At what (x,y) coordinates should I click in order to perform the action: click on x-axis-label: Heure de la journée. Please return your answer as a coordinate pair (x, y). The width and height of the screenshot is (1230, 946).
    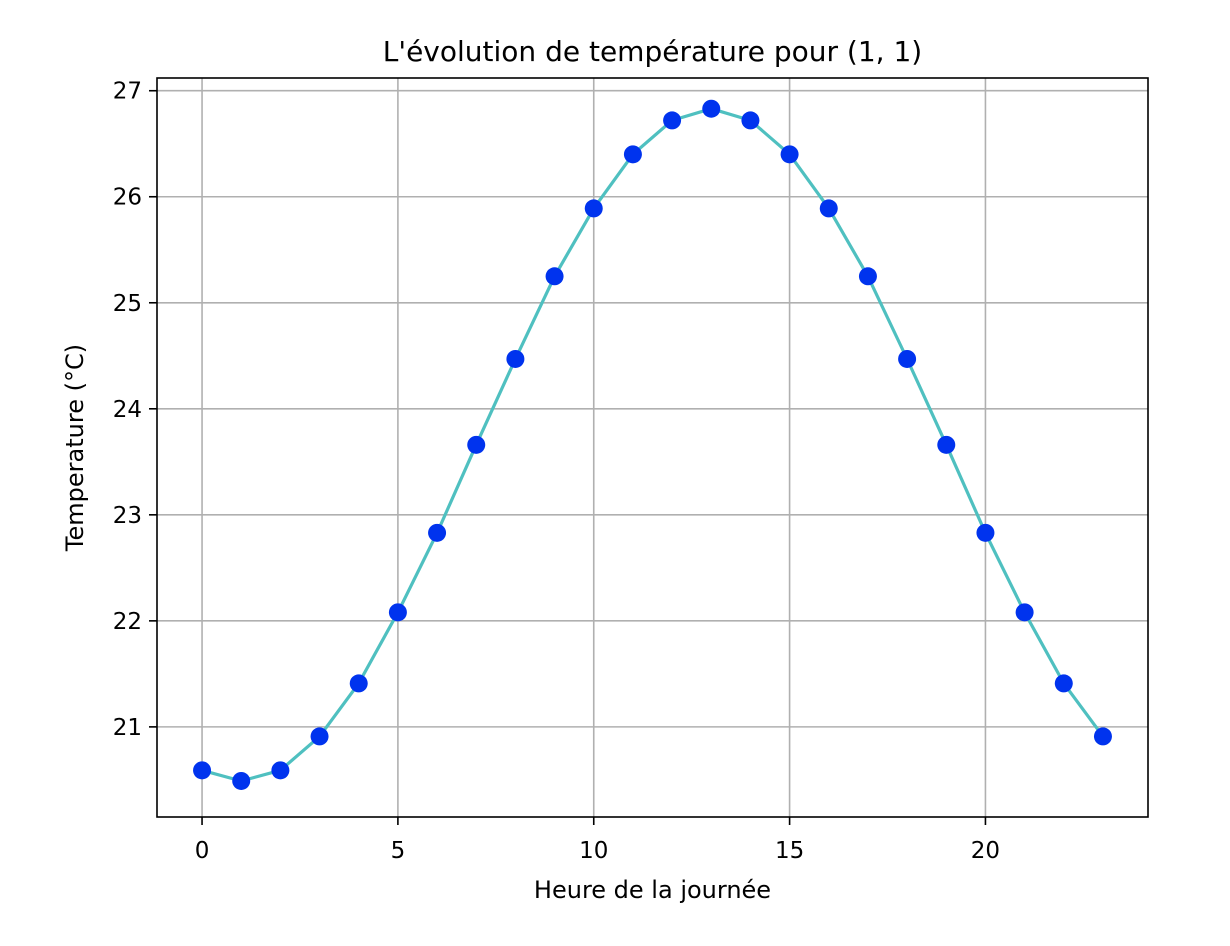
    Looking at the image, I should click on (652, 890).